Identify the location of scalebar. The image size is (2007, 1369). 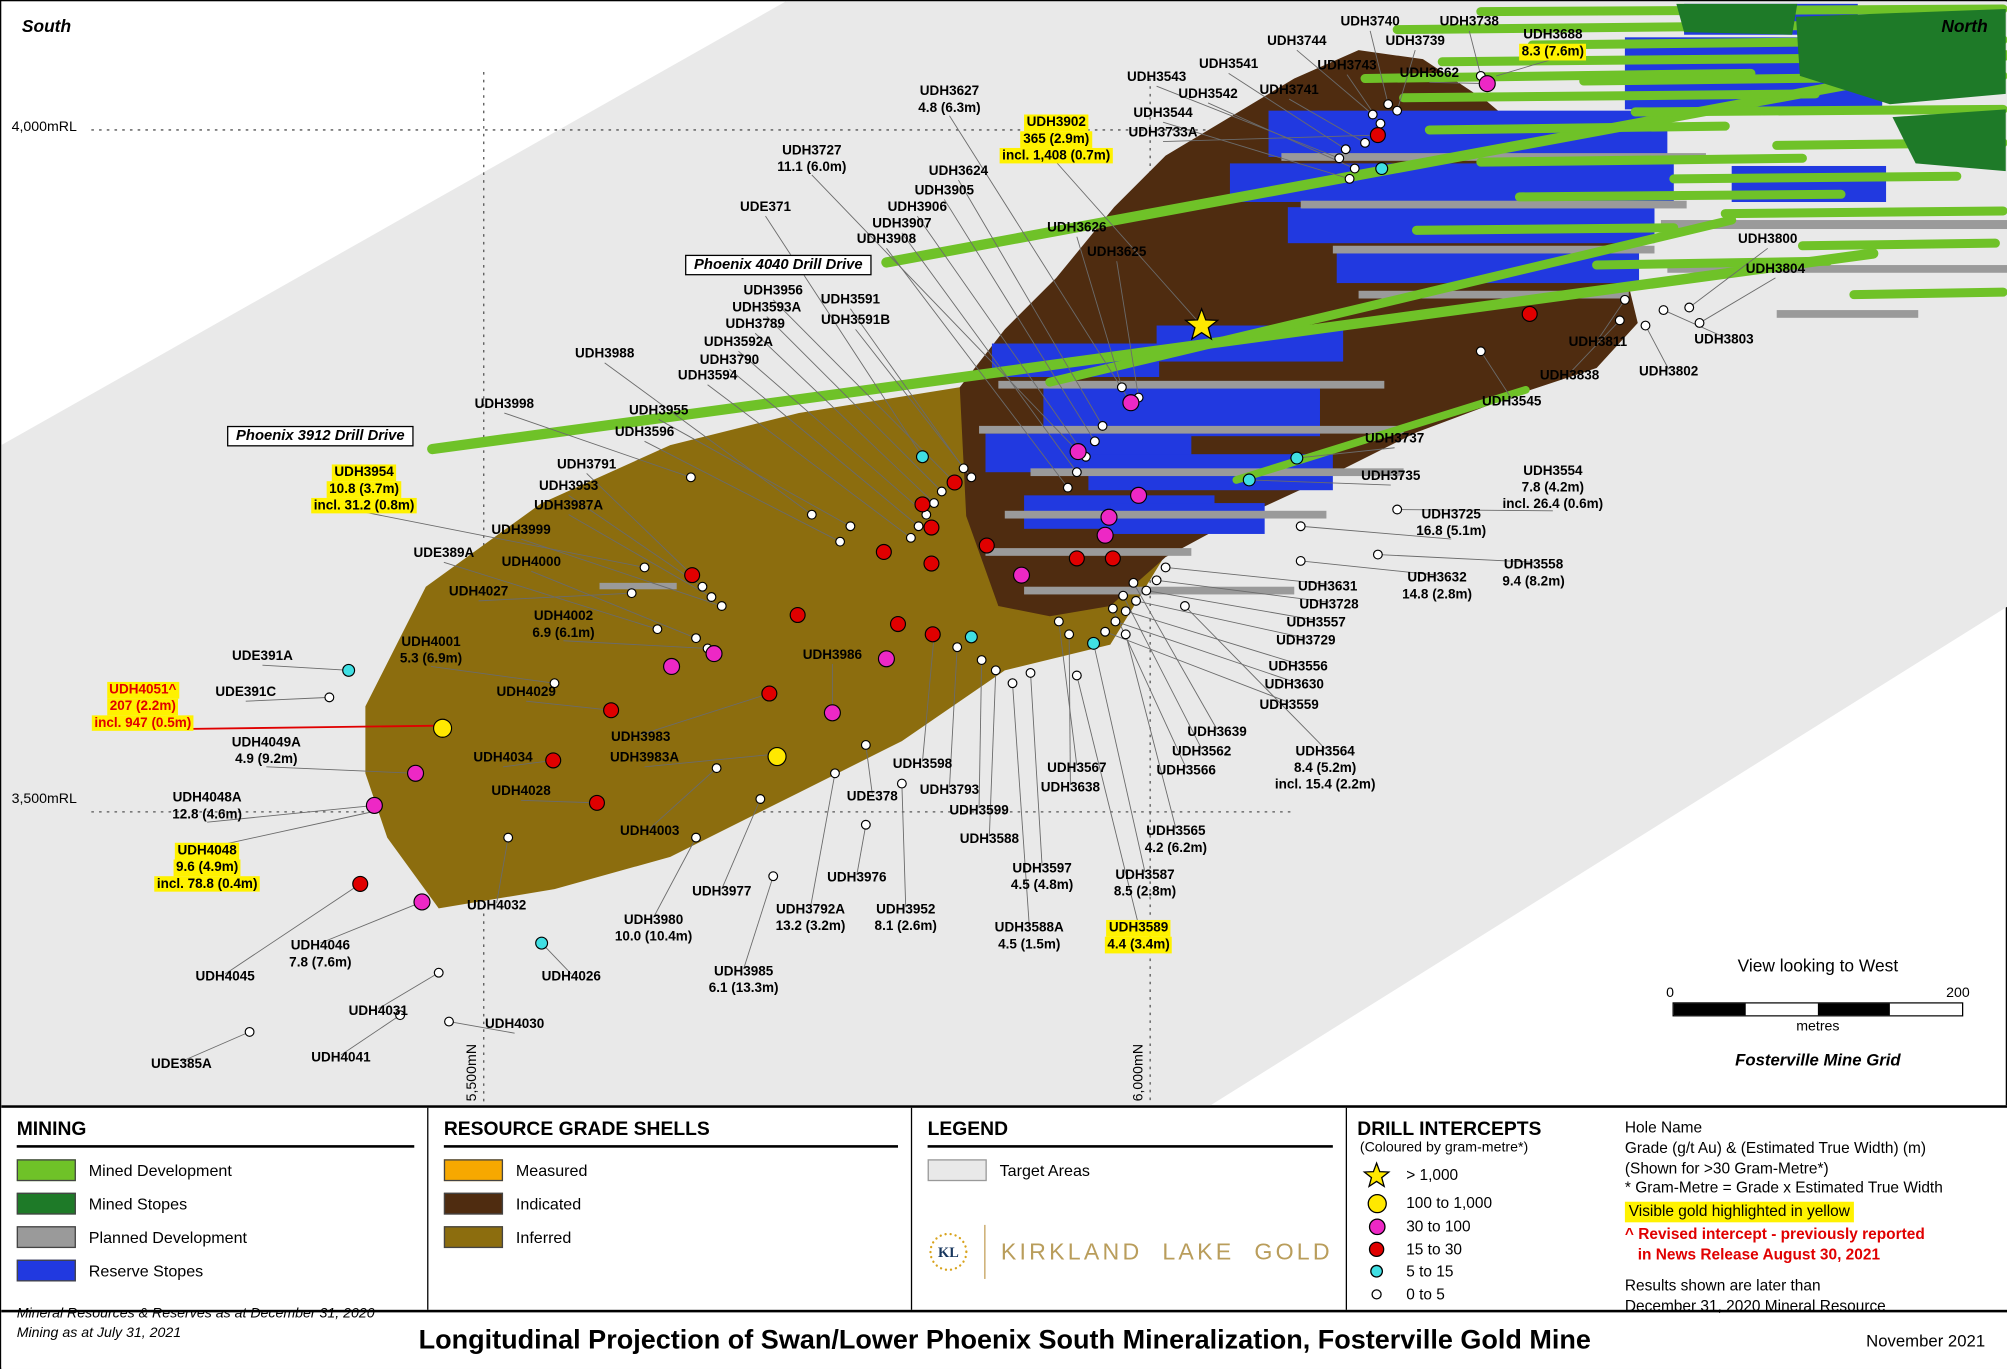
(1818, 1009).